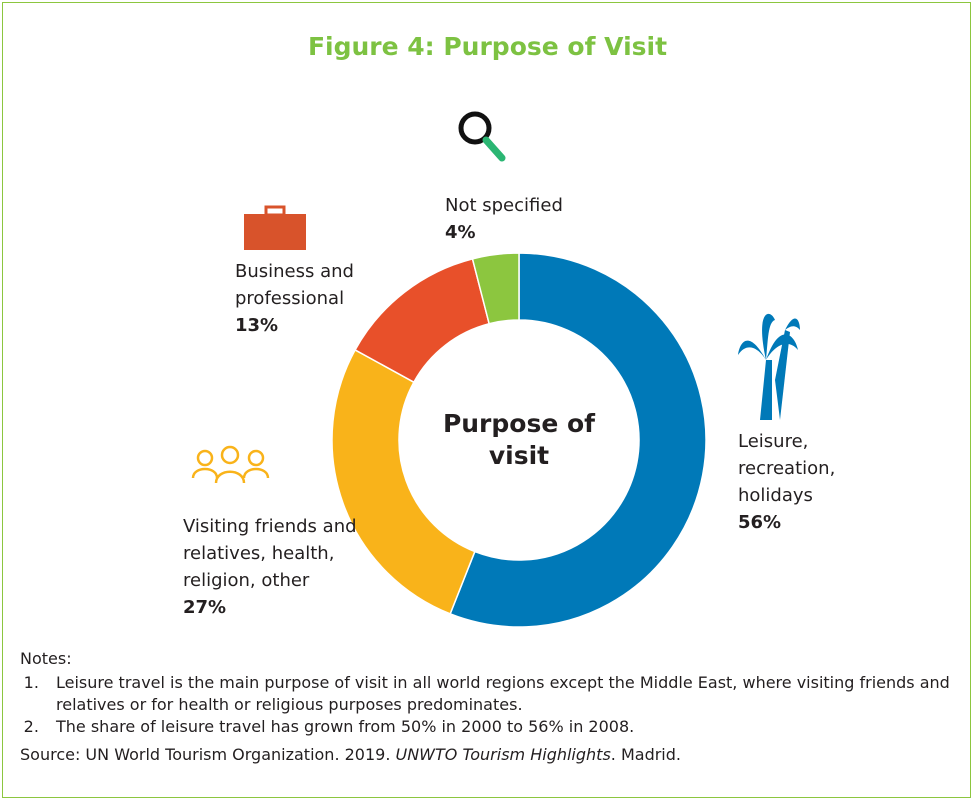 This screenshot has height=802, width=975. I want to click on value-label: 27%, so click(205, 607).